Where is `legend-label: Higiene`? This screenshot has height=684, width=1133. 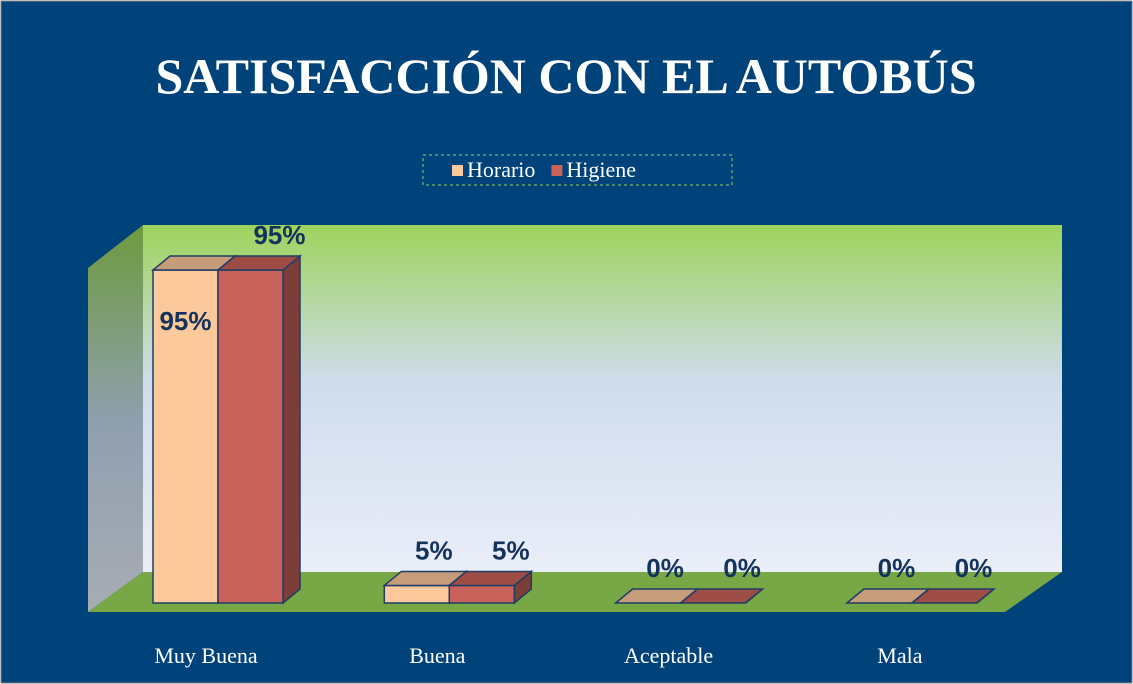 legend-label: Higiene is located at coordinates (601, 169).